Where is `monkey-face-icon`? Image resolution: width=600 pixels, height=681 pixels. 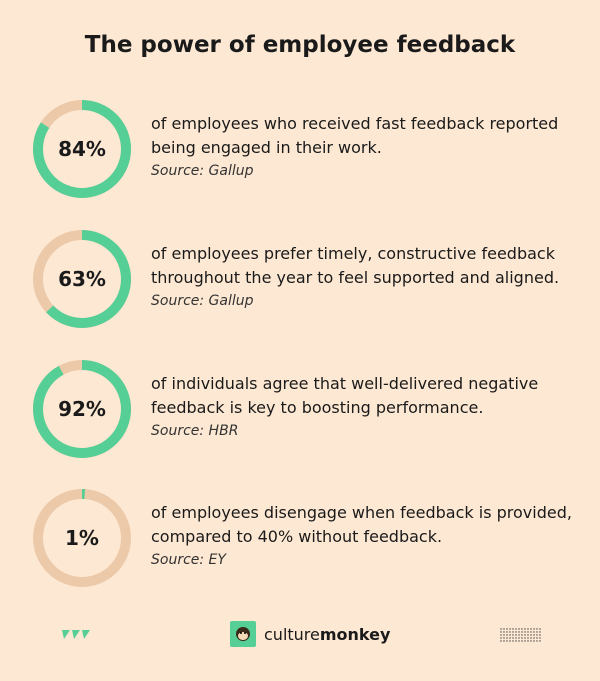
monkey-face-icon is located at coordinates (243, 634).